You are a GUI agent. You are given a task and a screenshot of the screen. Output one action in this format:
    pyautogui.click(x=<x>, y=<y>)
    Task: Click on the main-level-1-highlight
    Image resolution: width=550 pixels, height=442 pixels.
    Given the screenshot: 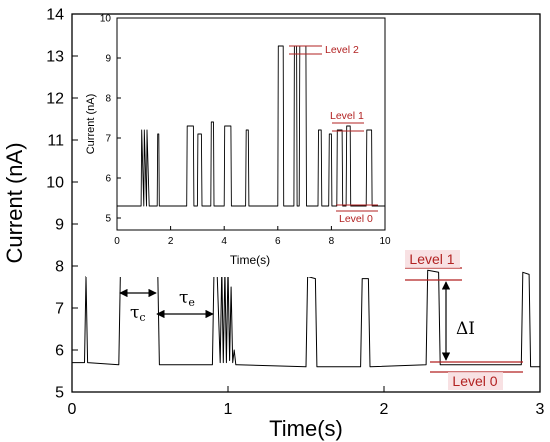 What is the action you would take?
    pyautogui.click(x=432, y=259)
    